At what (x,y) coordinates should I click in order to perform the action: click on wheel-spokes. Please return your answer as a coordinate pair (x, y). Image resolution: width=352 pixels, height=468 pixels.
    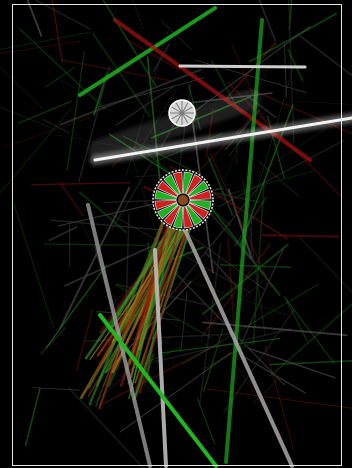
    Looking at the image, I should click on (182, 113).